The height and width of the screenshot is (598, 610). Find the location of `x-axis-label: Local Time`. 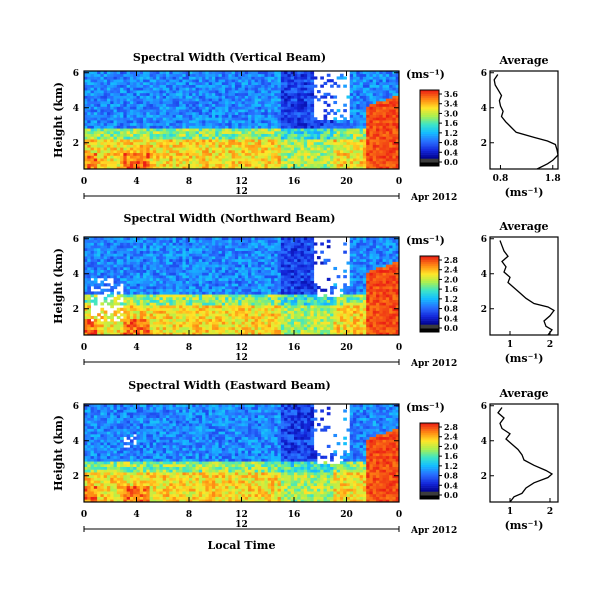

x-axis-label: Local Time is located at coordinates (242, 545).